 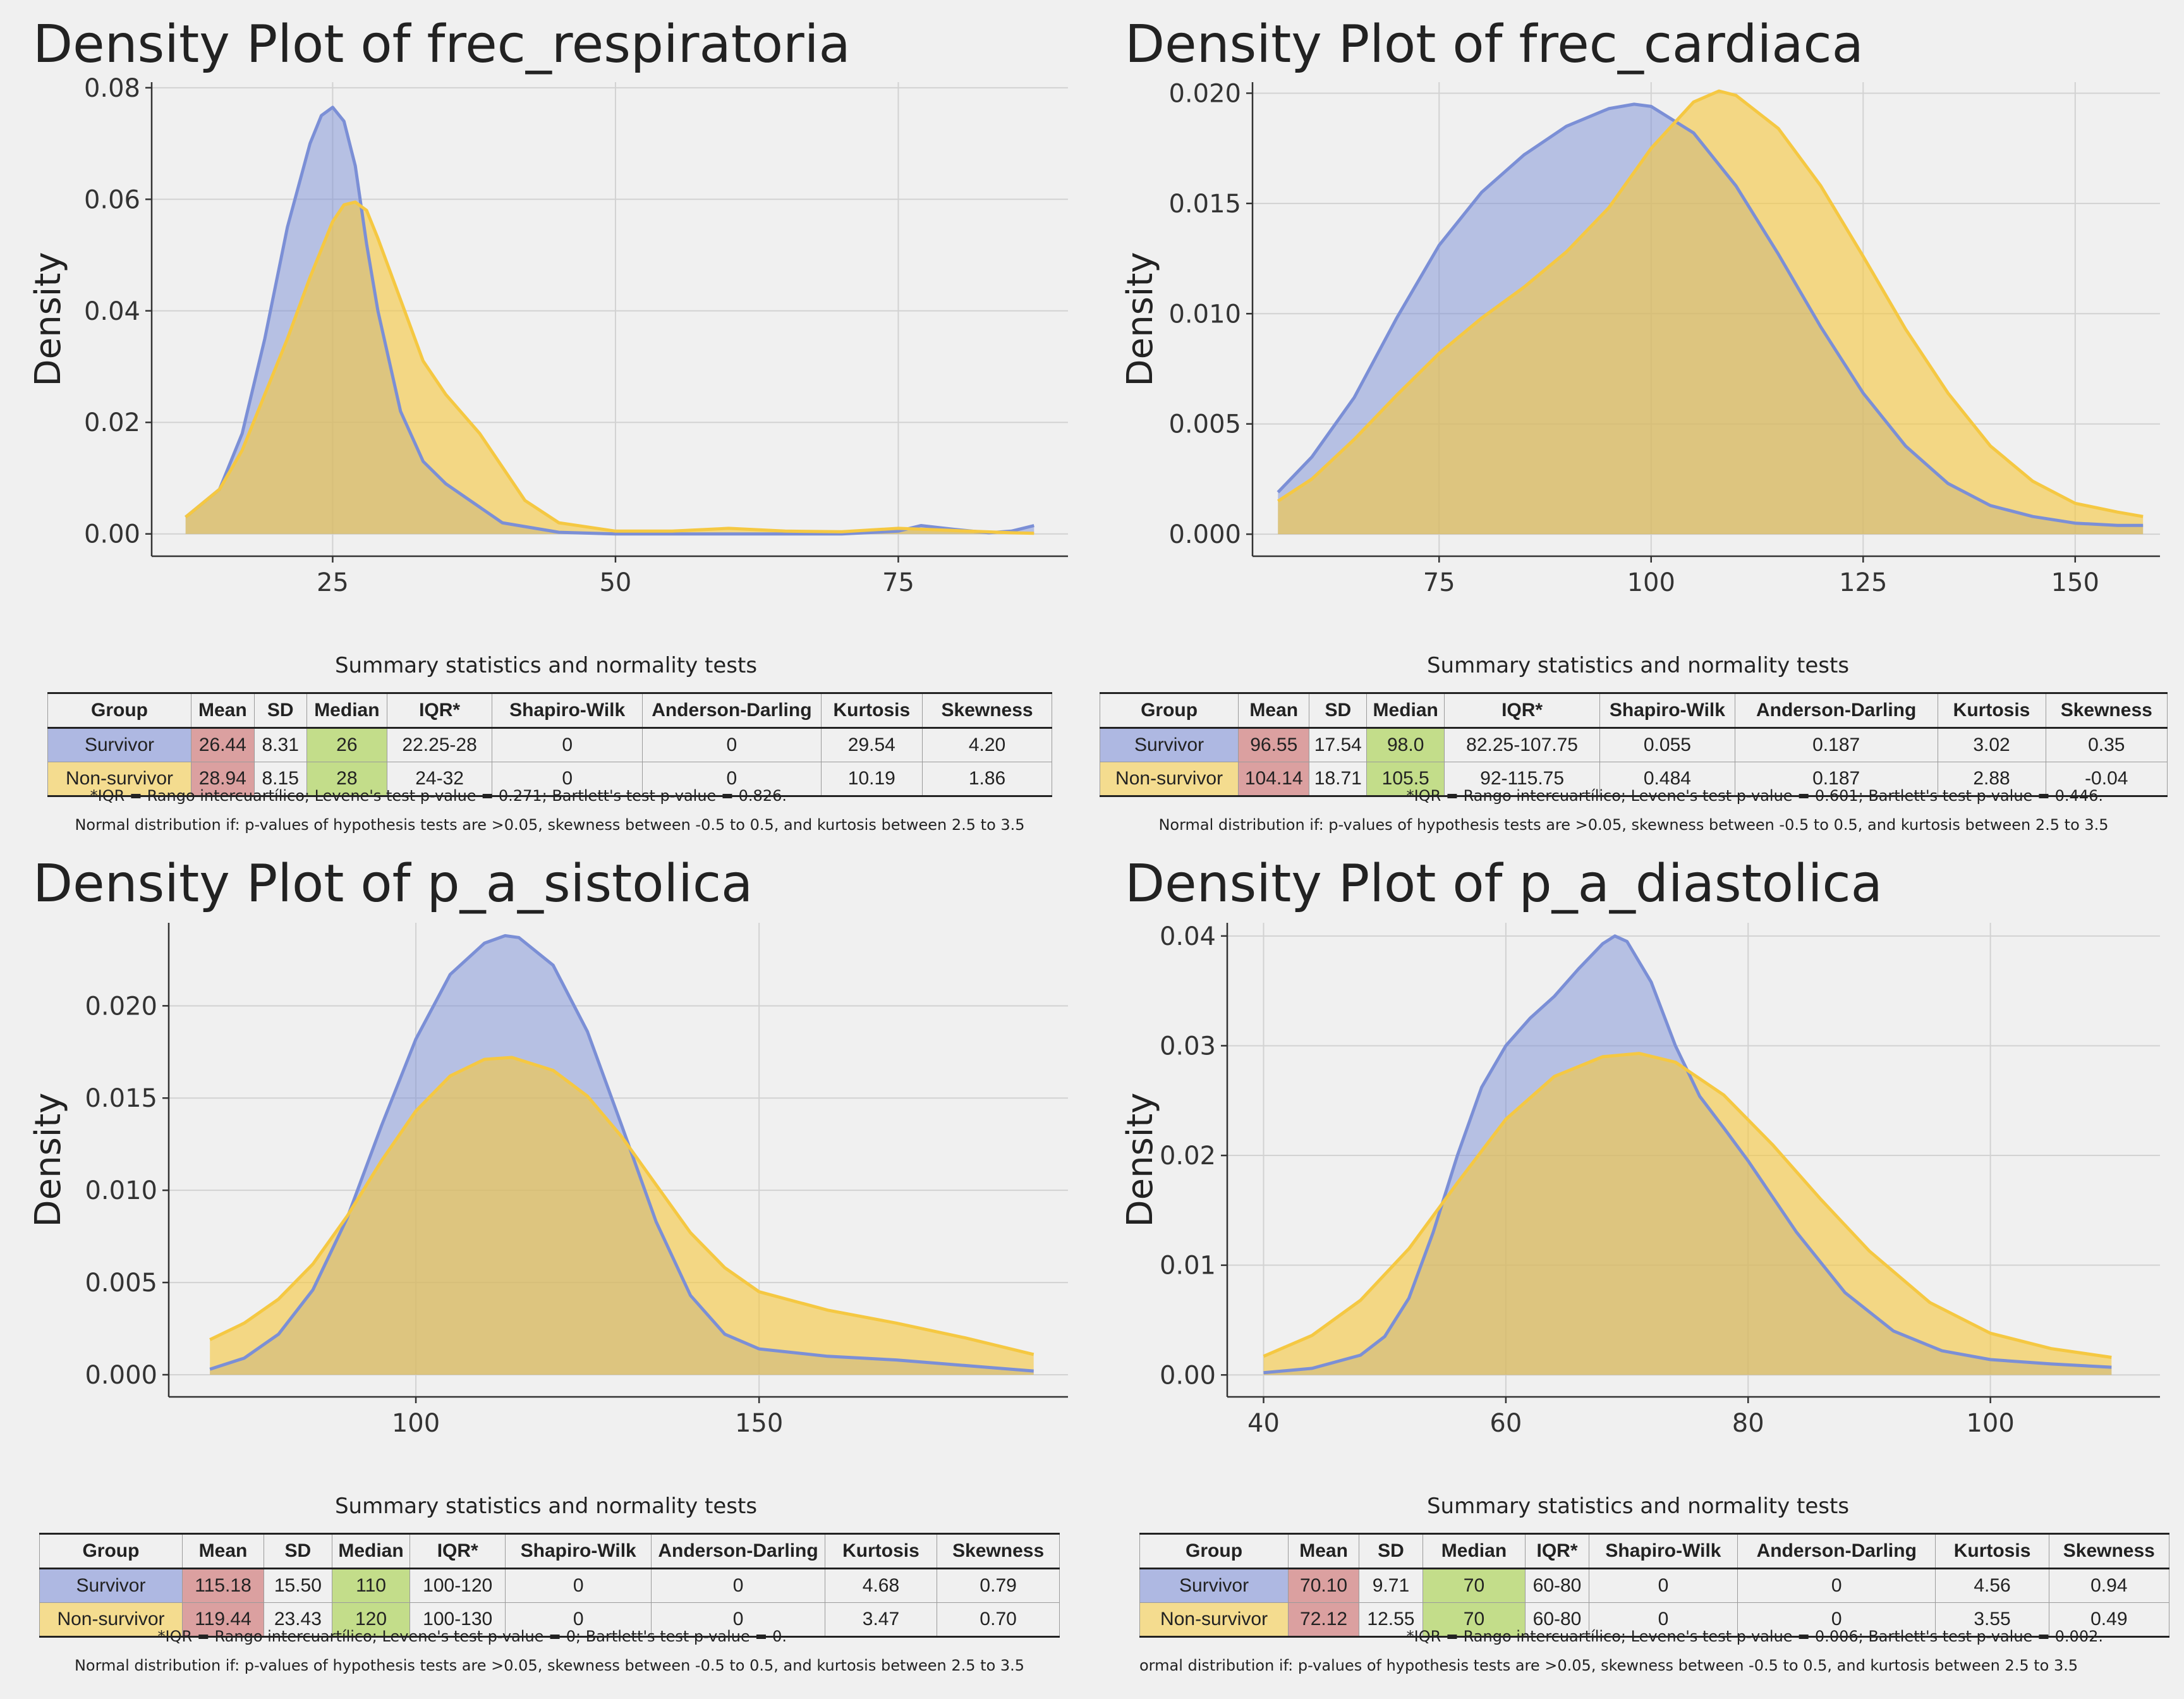 I want to click on table-cell: 26.44, so click(x=223, y=745).